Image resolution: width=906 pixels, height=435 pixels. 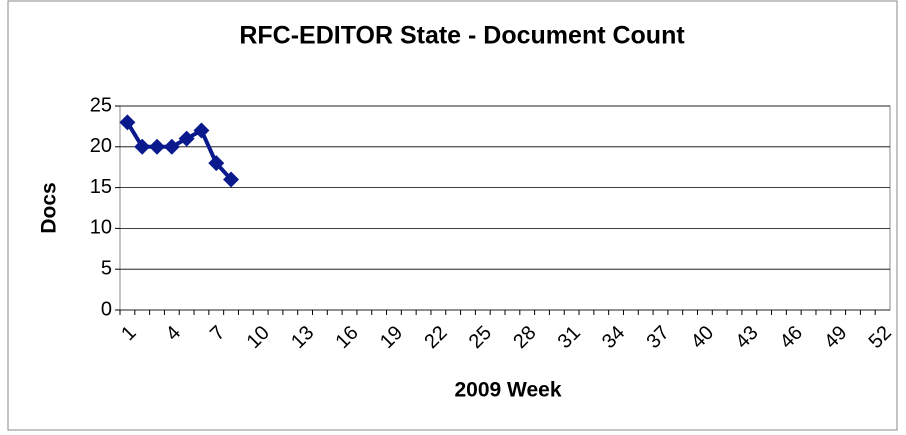 I want to click on chart-title: RFC-EDITOR State - Document Count, so click(x=462, y=36).